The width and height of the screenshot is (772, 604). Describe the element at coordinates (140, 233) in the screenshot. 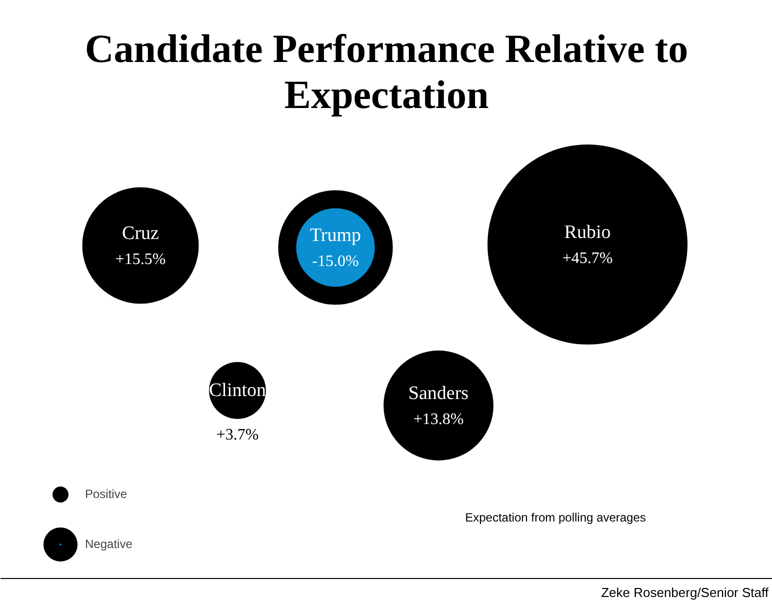

I see `category-label: Cruz` at that location.